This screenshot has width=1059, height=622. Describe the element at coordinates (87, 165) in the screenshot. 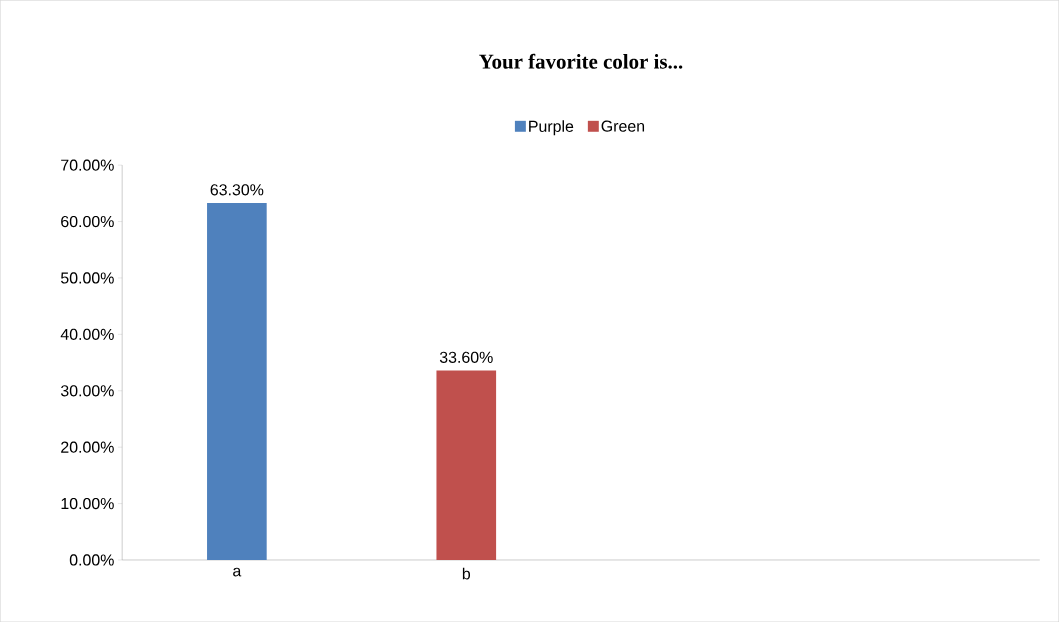

I see `y-tick-label: 70.00%` at that location.